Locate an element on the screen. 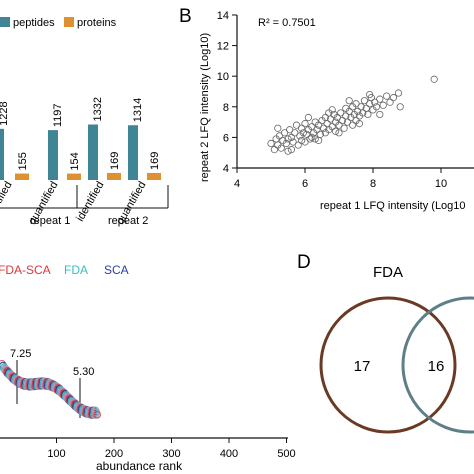 The image size is (474, 474). venn-count-fda-only: 17 is located at coordinates (362, 366).